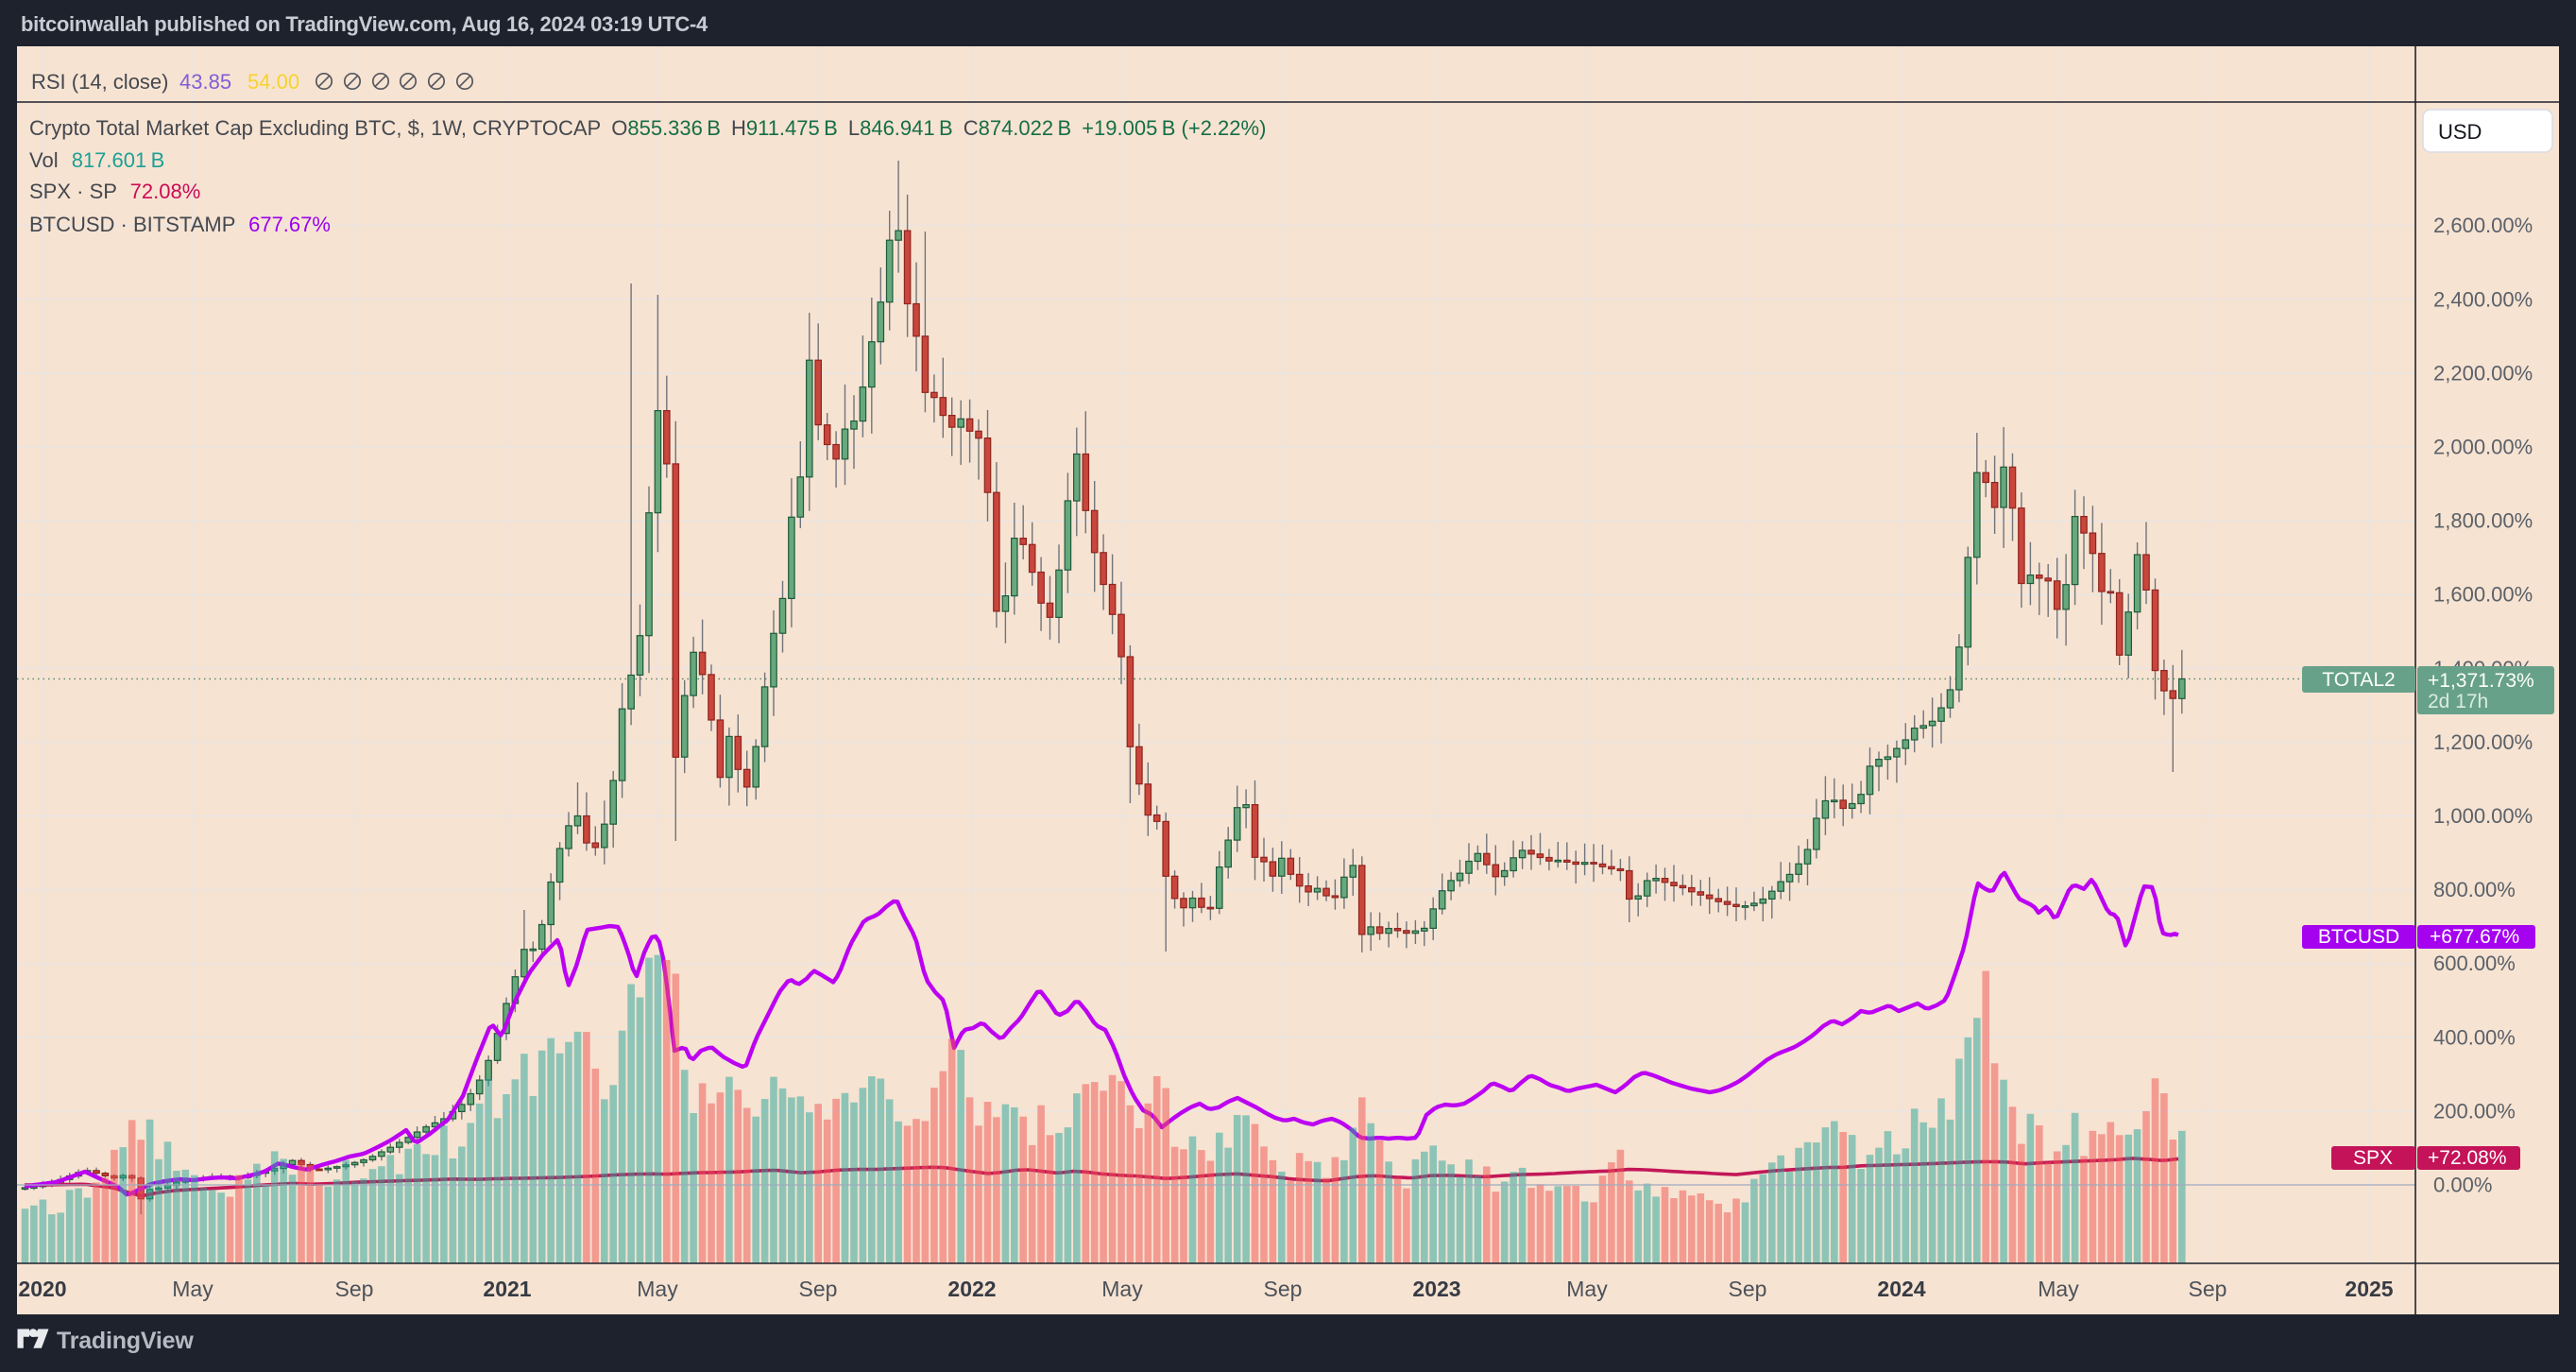 The height and width of the screenshot is (1372, 2576). I want to click on svg-text: 600.00%, so click(2474, 963).